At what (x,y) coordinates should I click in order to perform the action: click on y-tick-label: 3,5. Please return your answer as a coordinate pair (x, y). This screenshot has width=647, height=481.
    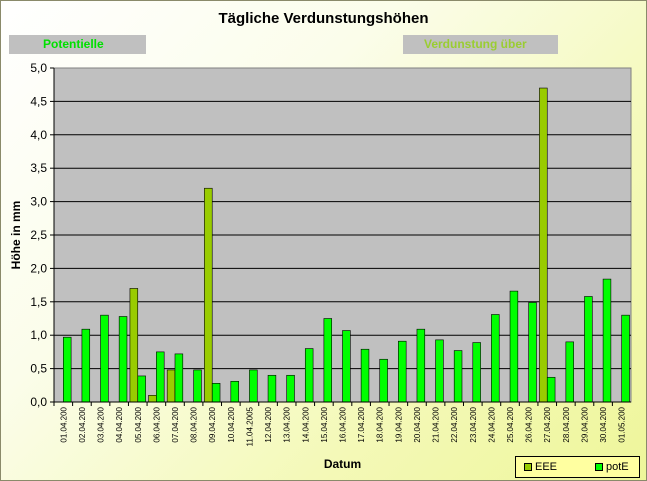
    Looking at the image, I should click on (38, 168).